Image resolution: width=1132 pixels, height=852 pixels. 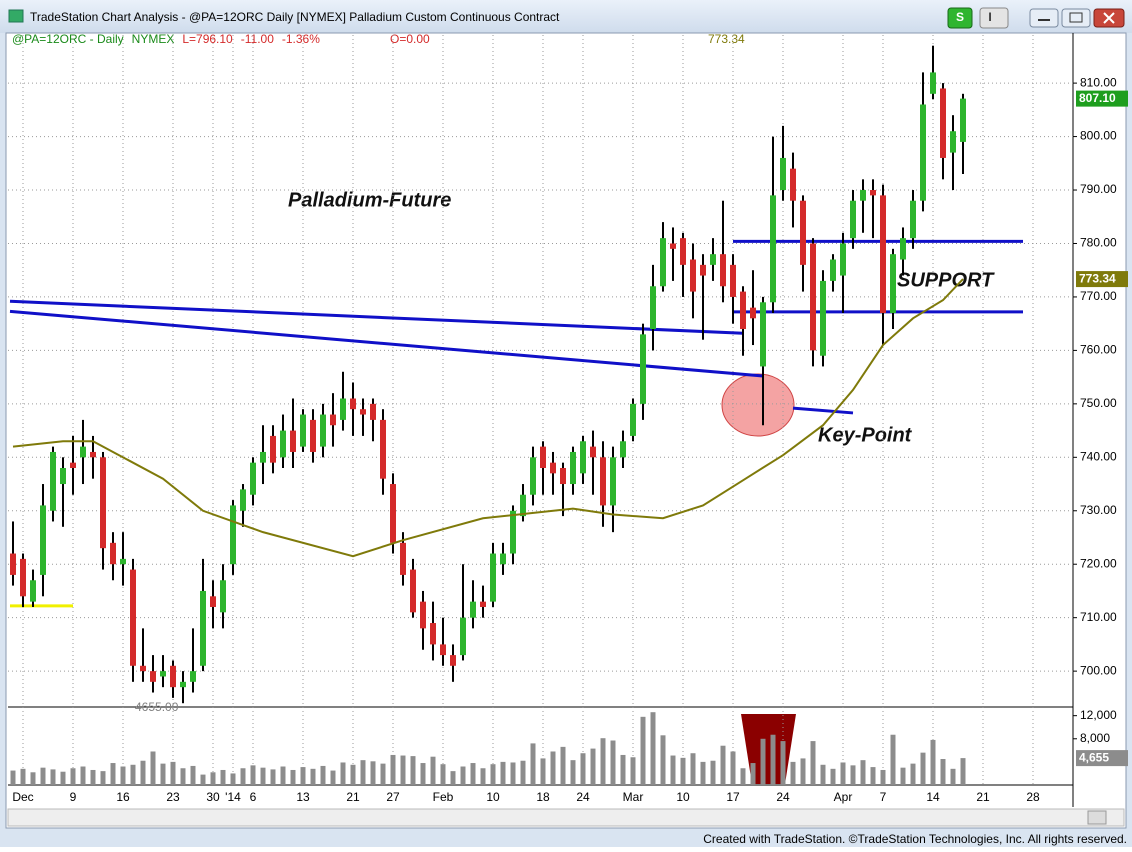 What do you see at coordinates (1033, 797) in the screenshot?
I see `x-tick-label: 28` at bounding box center [1033, 797].